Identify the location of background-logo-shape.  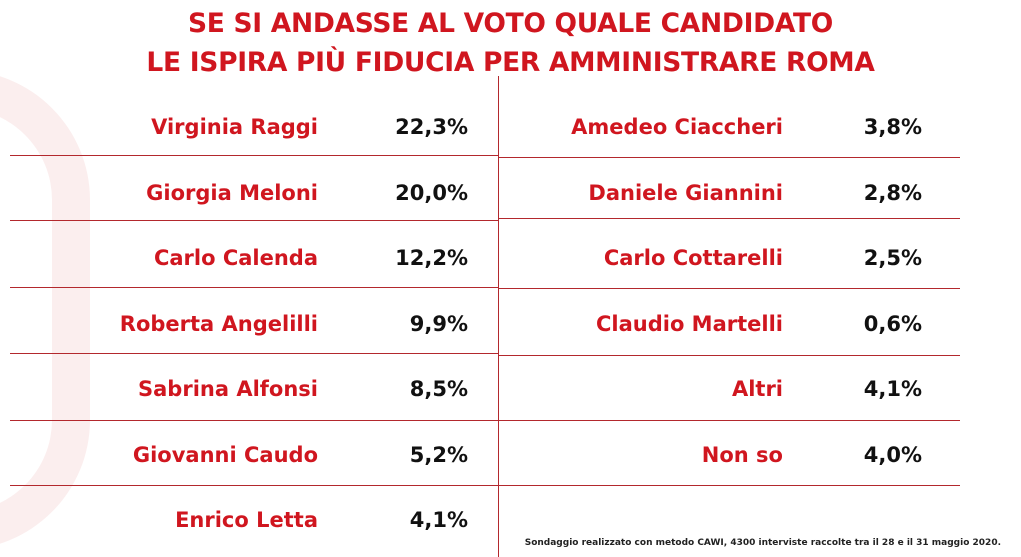
(45, 310).